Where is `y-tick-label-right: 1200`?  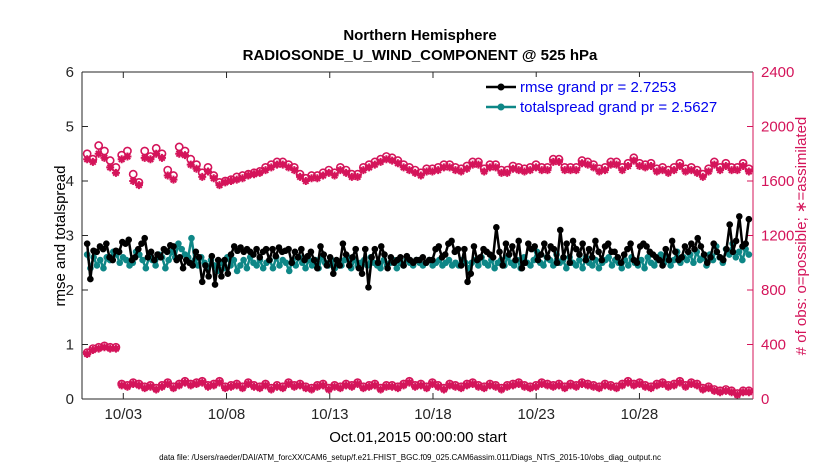
y-tick-label-right: 1200 is located at coordinates (777, 236).